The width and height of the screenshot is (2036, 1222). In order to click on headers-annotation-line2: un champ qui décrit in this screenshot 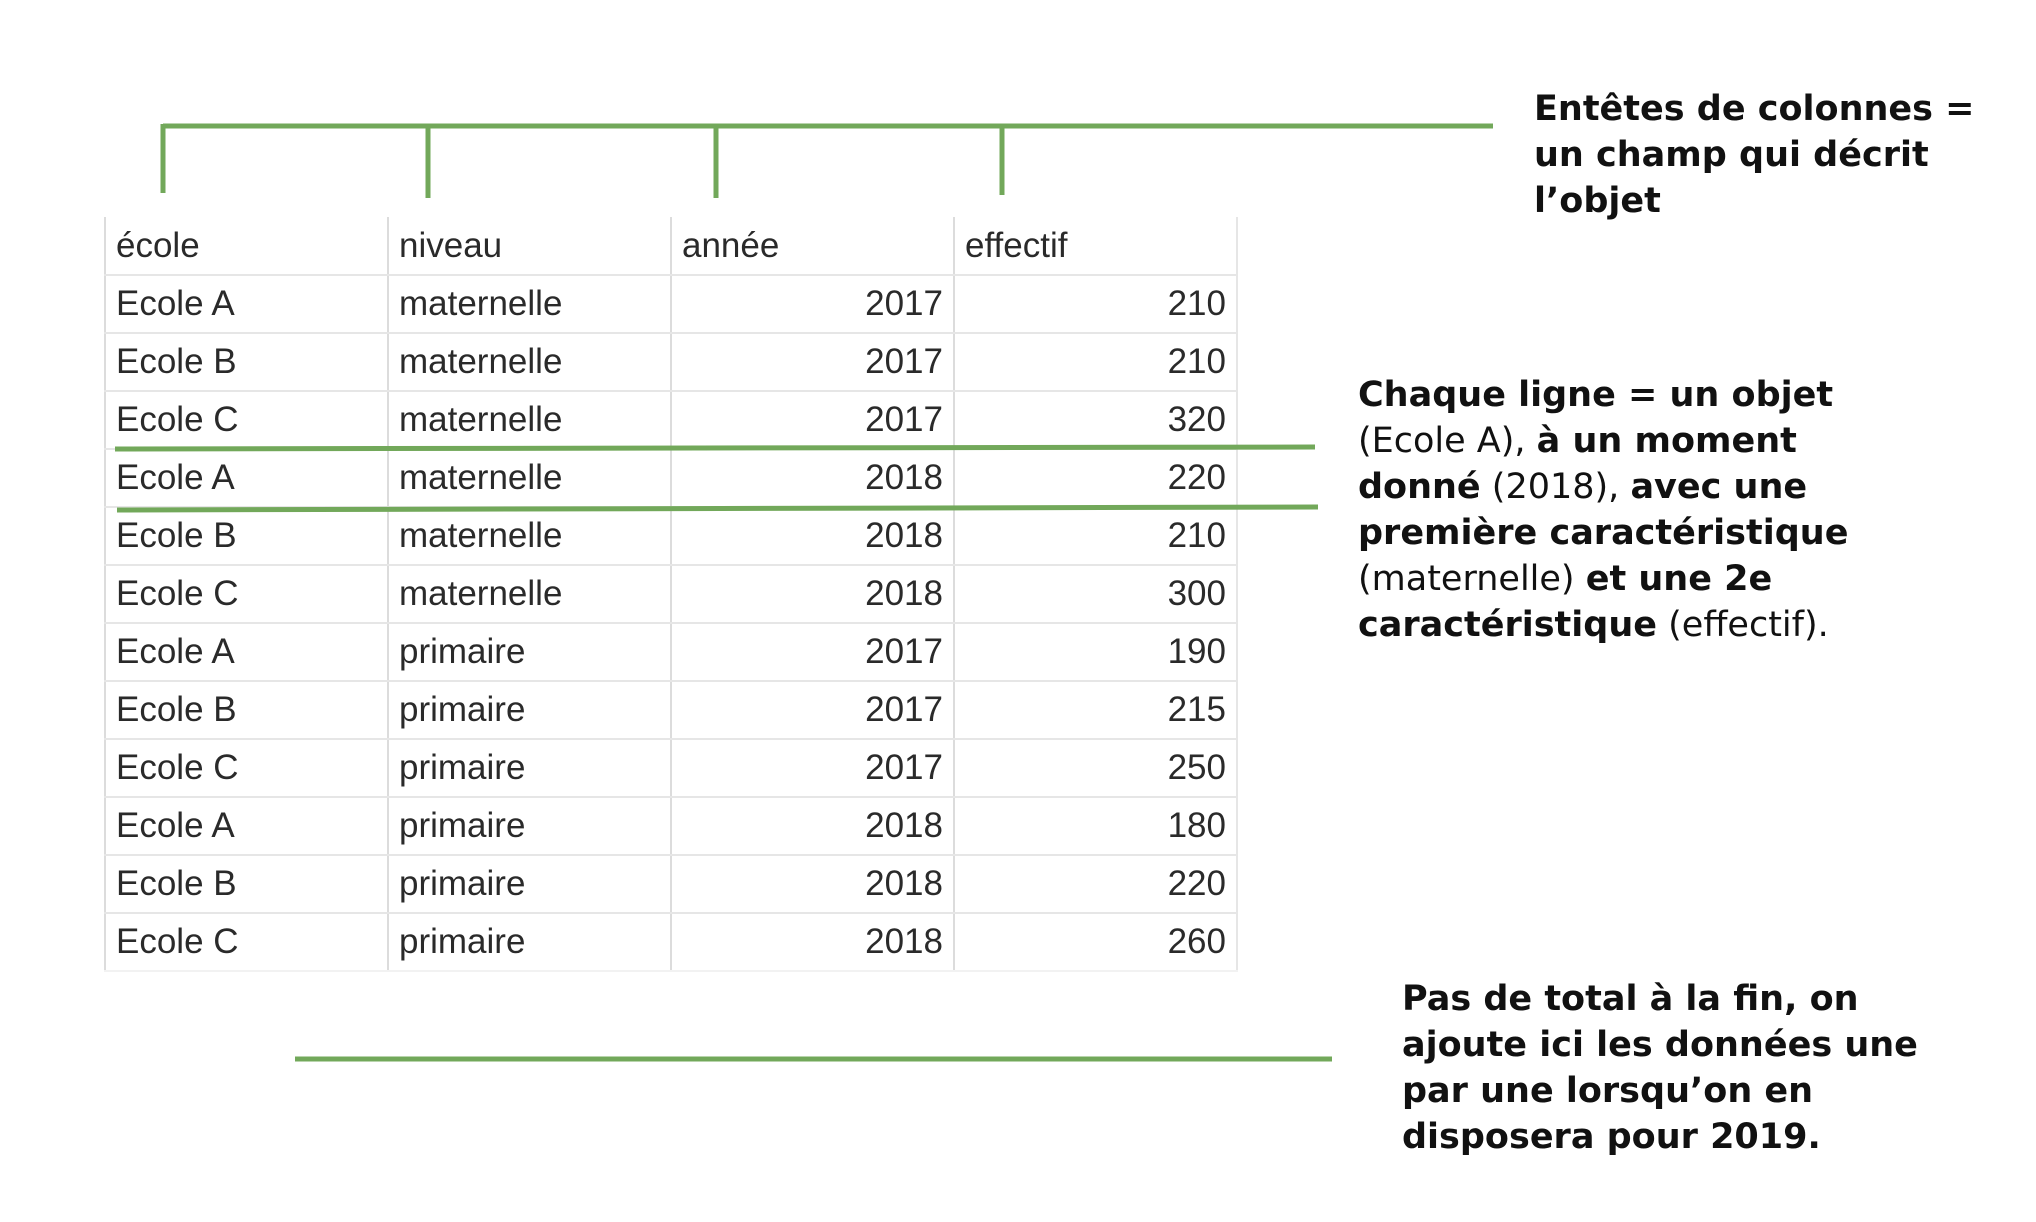, I will do `click(1731, 155)`.